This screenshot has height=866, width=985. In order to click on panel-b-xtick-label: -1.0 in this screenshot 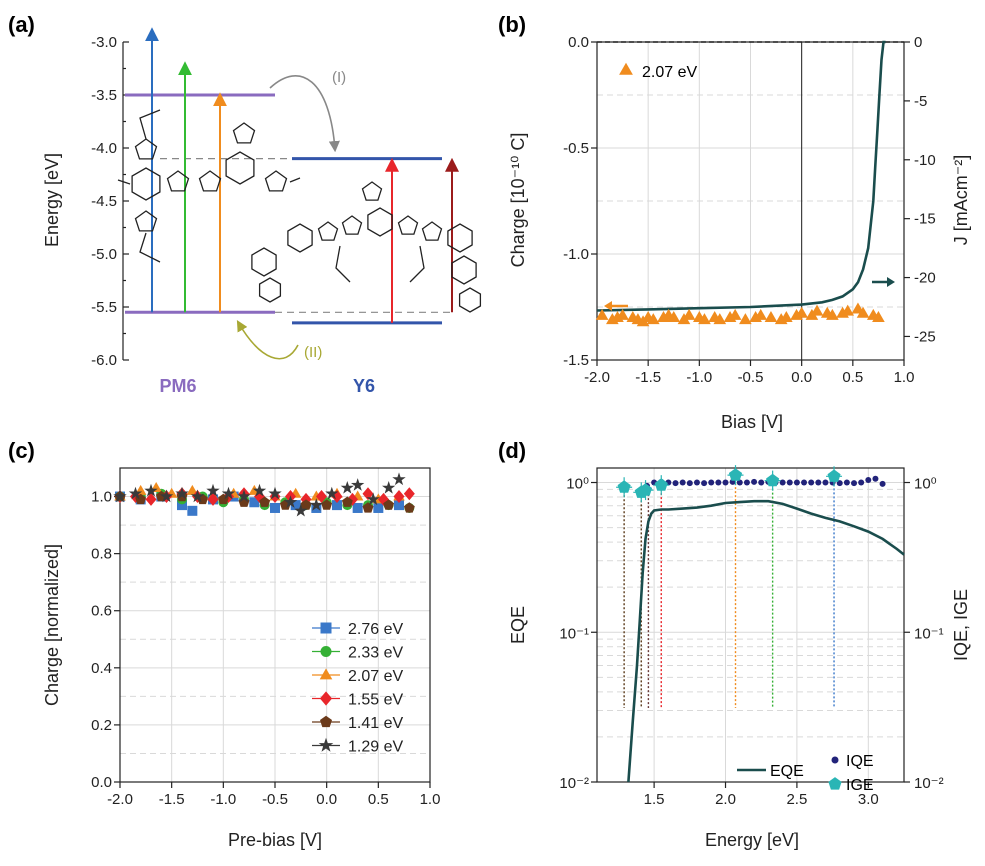, I will do `click(699, 377)`.